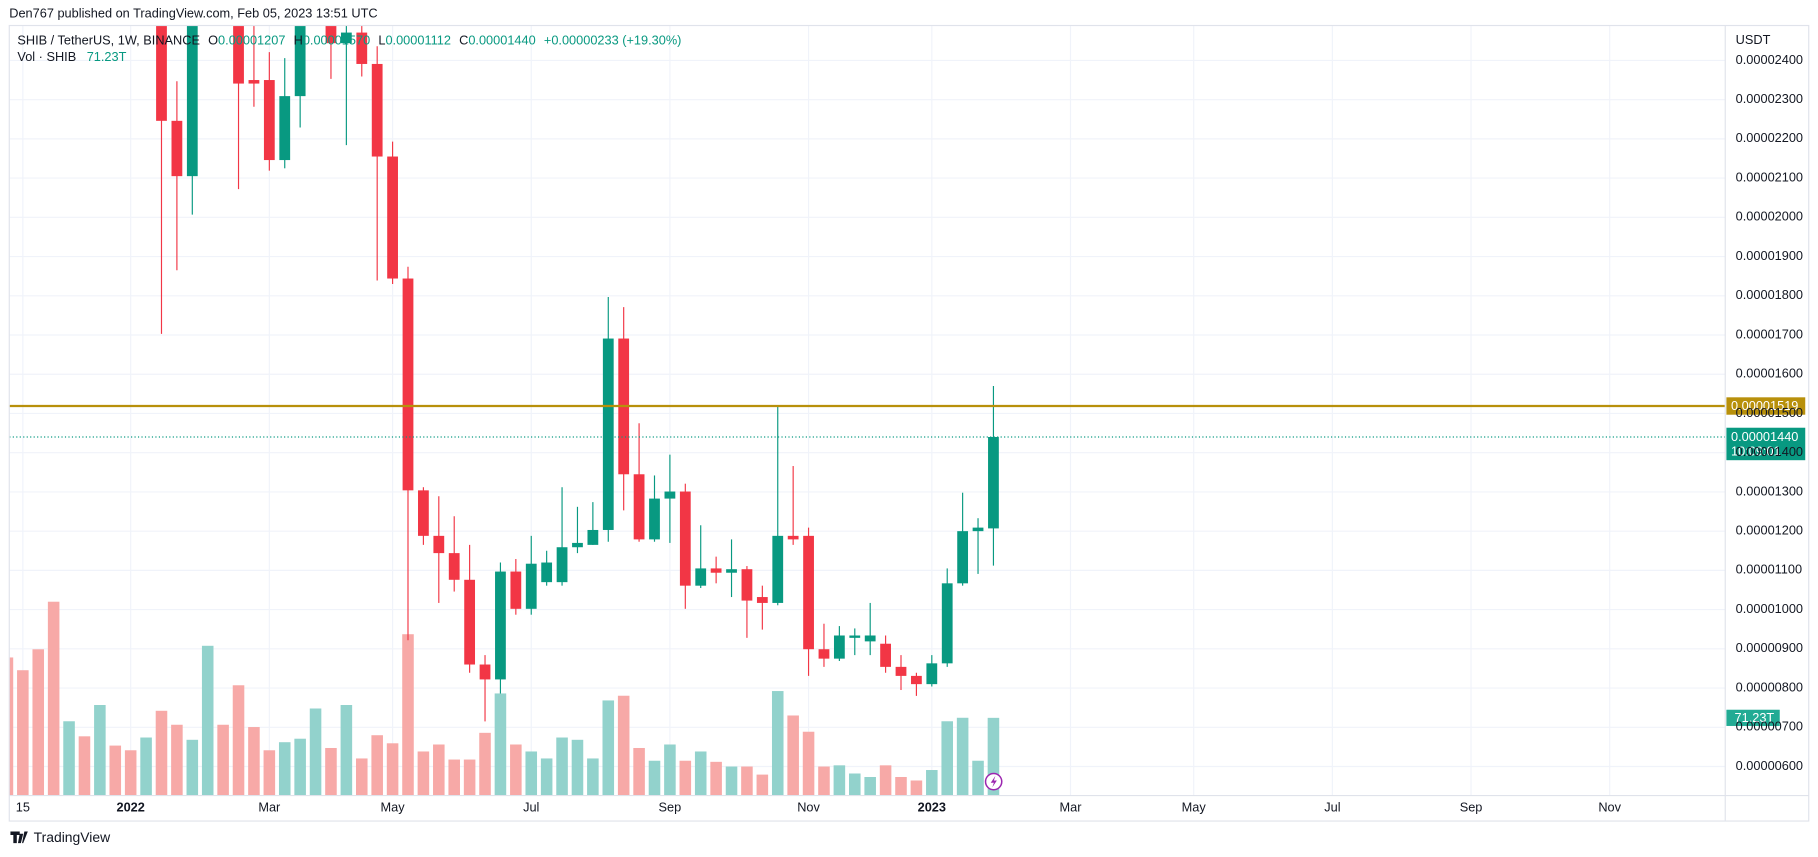 Image resolution: width=1818 pixels, height=857 pixels. I want to click on y-tick-label: 0.00002000, so click(1769, 216).